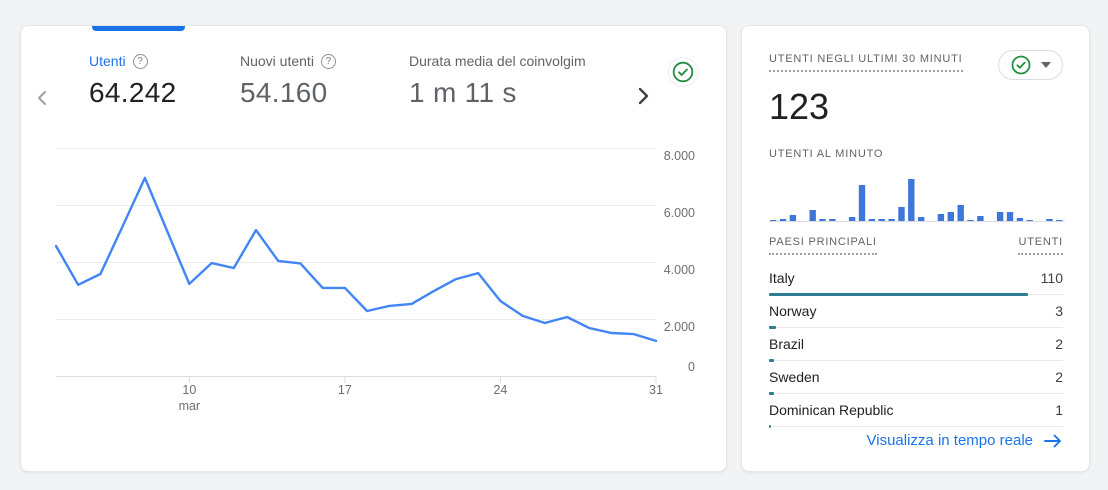 The image size is (1108, 490). What do you see at coordinates (500, 390) in the screenshot?
I see `svg-text: 24` at bounding box center [500, 390].